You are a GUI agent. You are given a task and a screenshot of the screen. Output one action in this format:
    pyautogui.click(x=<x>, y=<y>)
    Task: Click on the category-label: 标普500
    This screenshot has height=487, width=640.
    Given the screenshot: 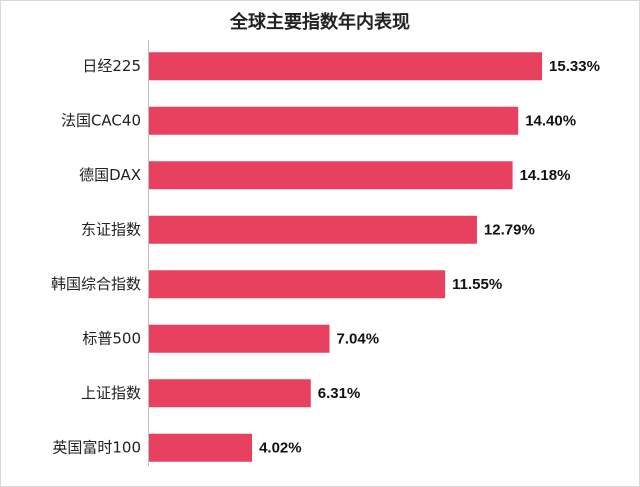 What is the action you would take?
    pyautogui.click(x=111, y=338)
    